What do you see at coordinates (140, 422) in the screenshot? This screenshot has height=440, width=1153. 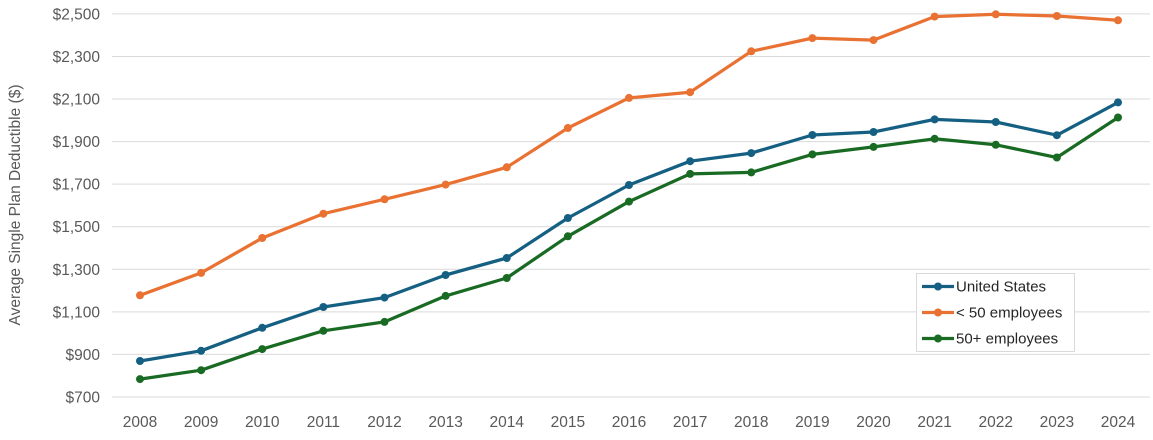 I see `x-tick-label: 2008` at bounding box center [140, 422].